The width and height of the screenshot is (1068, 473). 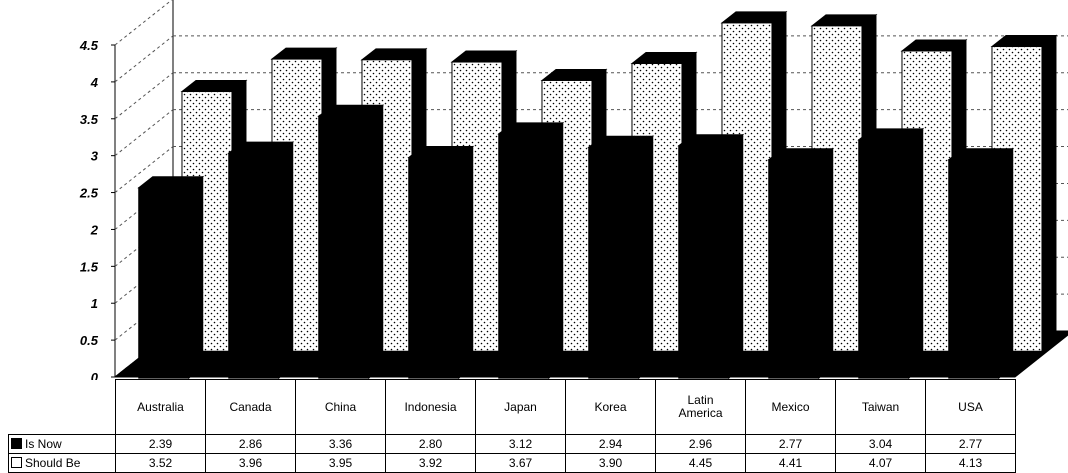 I want to click on y-tick-label: 0, so click(x=95, y=375).